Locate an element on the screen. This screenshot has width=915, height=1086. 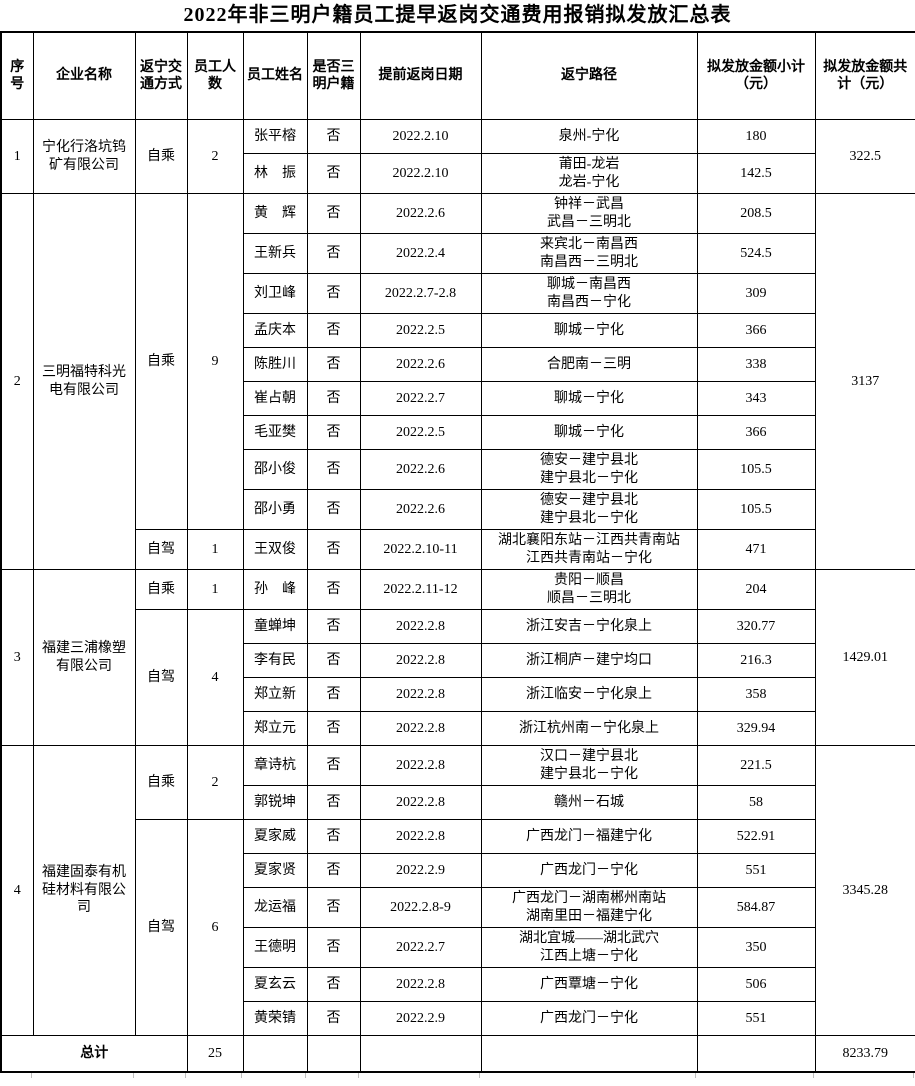
scan-edge-strip is located at coordinates (457, 1076).